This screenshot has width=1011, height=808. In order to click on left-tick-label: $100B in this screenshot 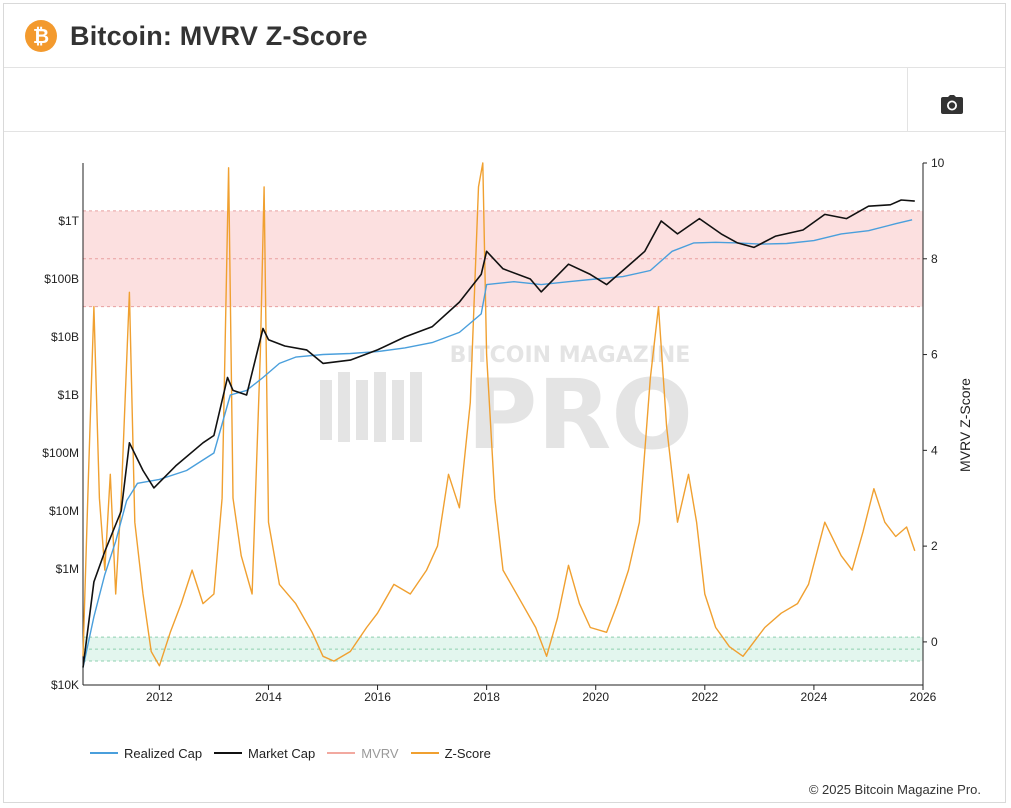, I will do `click(61, 279)`.